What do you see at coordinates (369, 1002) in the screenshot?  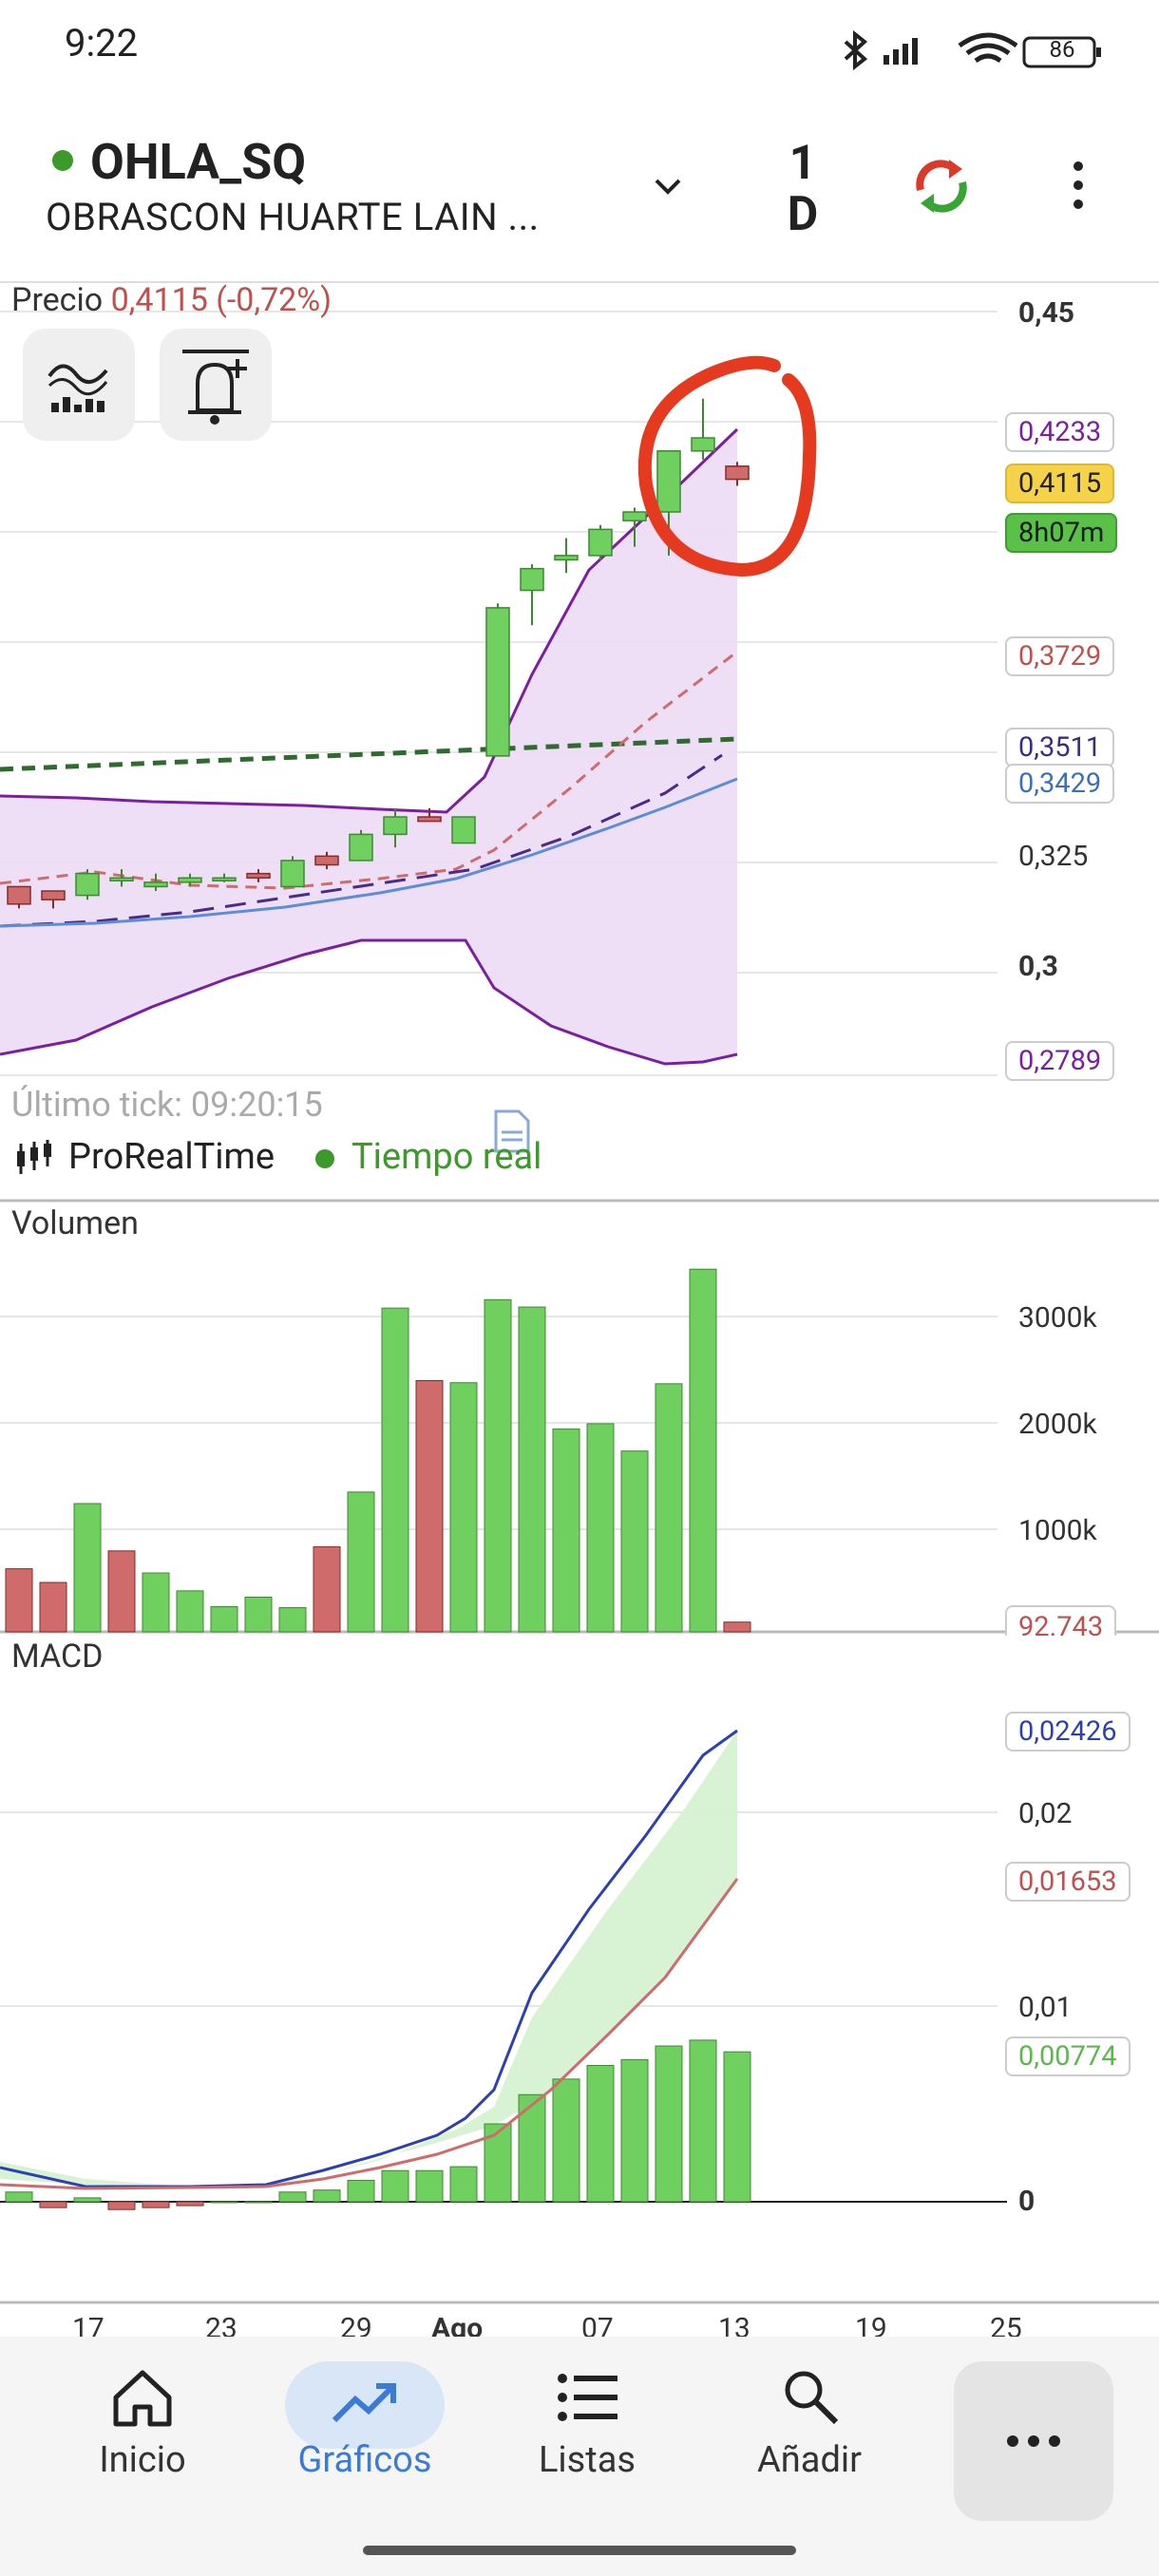 I see `bollinger-lower` at bounding box center [369, 1002].